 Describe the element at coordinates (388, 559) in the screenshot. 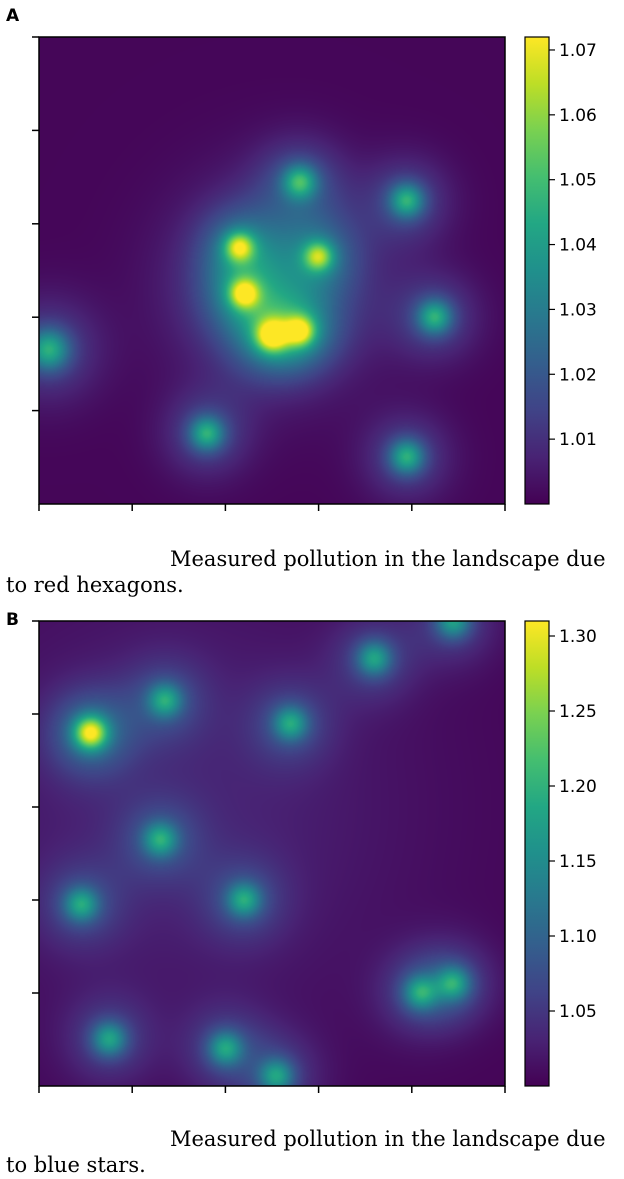

I see `caption-a-line1: Measured pollution in the landscape due` at that location.